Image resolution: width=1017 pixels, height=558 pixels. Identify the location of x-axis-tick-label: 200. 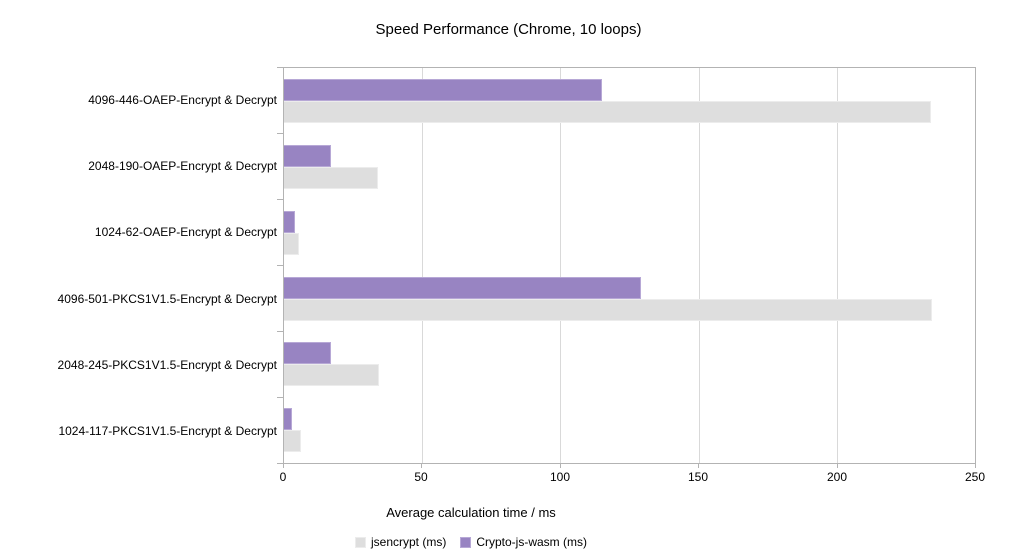
(837, 477).